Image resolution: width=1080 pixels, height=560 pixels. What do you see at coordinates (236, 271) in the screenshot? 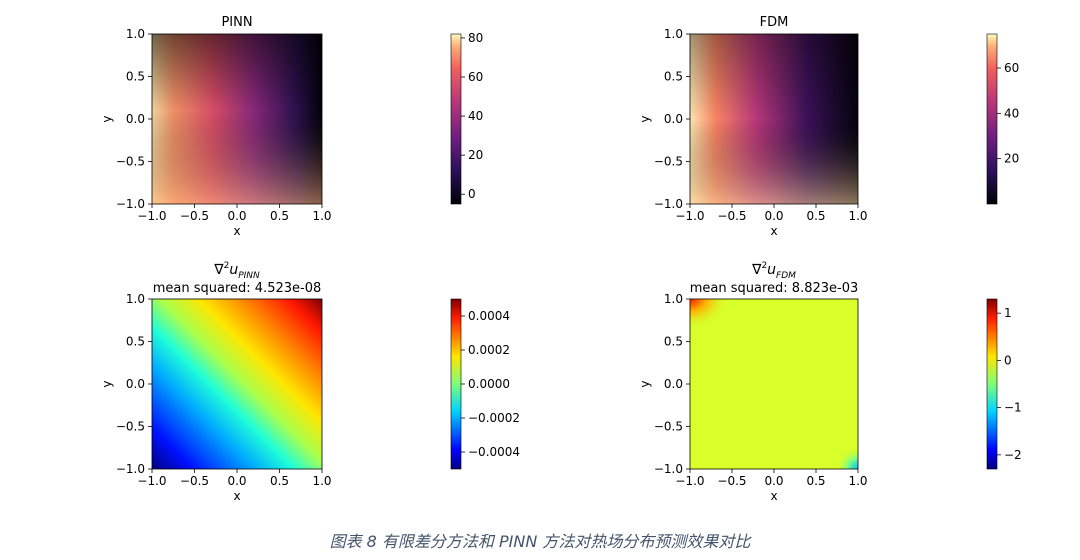
I see `chart-title: ∇2uPINN` at bounding box center [236, 271].